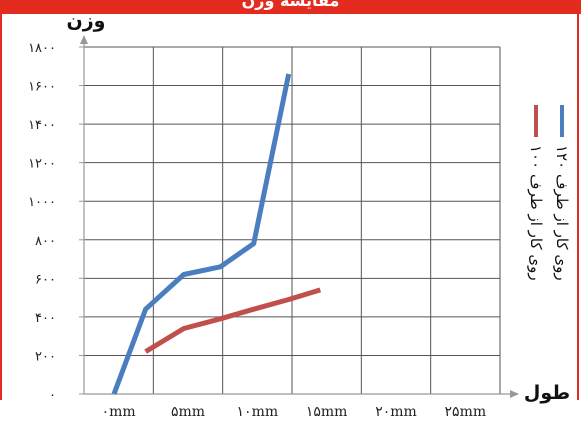 The image size is (581, 425). What do you see at coordinates (42, 202) in the screenshot?
I see `y-tick-label: ۱۰۰۰` at bounding box center [42, 202].